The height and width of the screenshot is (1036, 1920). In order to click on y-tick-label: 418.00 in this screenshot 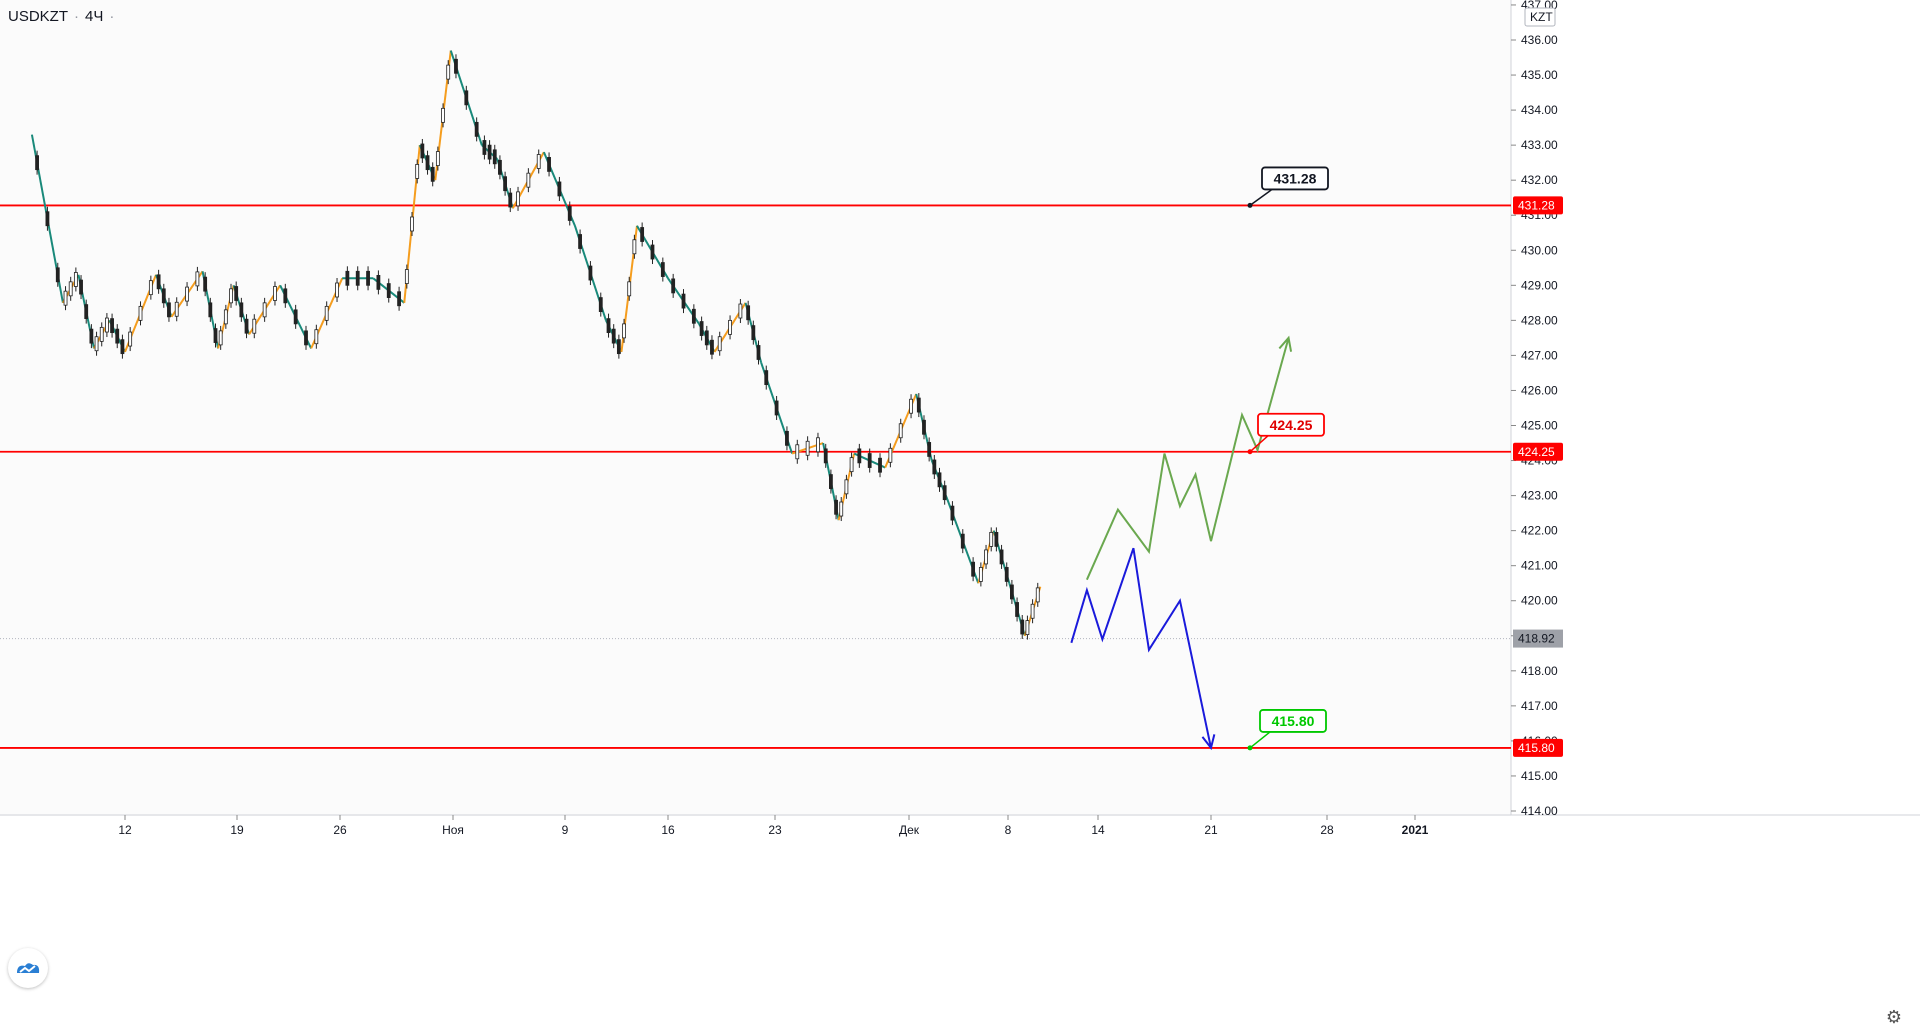, I will do `click(1539, 671)`.